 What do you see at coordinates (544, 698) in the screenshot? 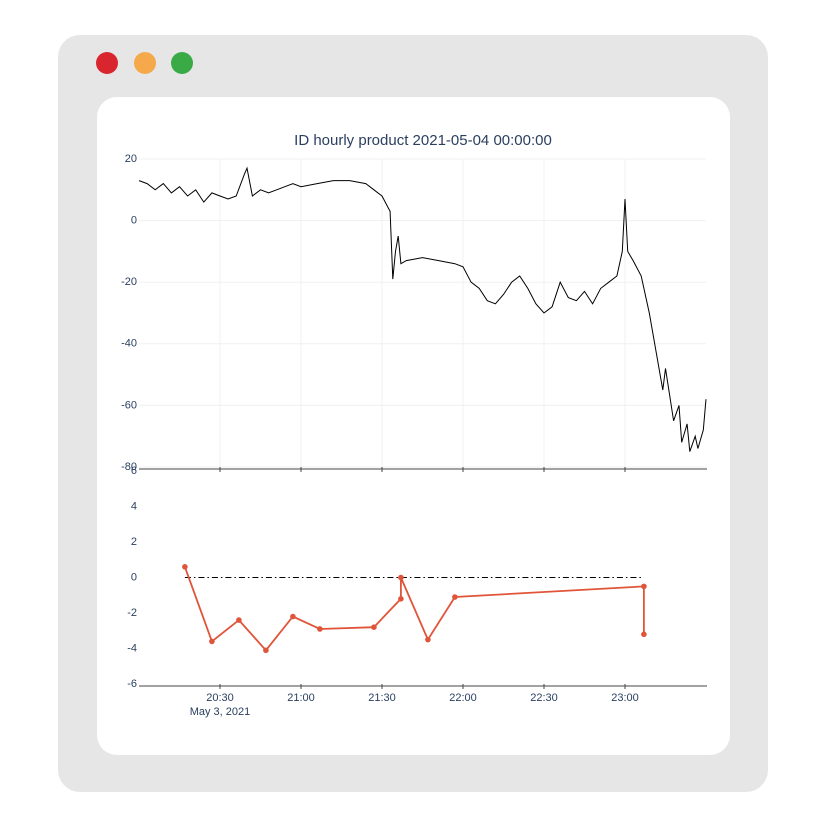
I see `x-tick-label: 22:30` at bounding box center [544, 698].